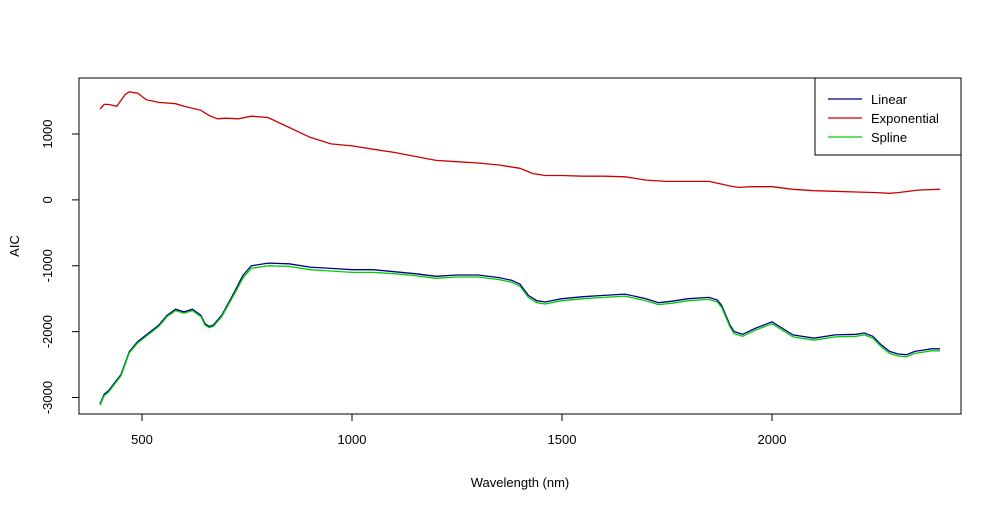 This screenshot has height=512, width=1001. I want to click on x-axis-ticks: 500 1000 1500 2000, so click(458, 430).